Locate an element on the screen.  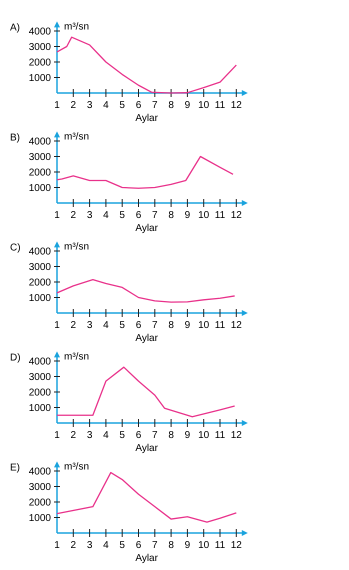
chart-title: D) is located at coordinates (15, 358).